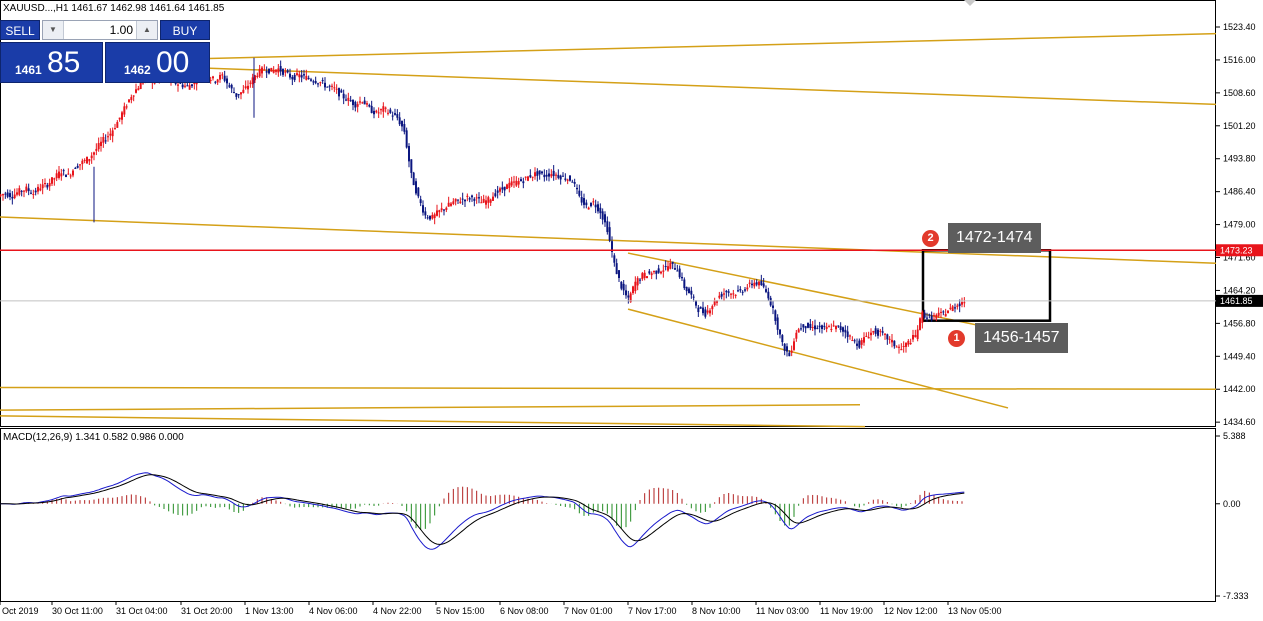 The image size is (1263, 621). Describe the element at coordinates (100, 30) in the screenshot. I see `lot-size-stepper: ▼ 1.00 ▲` at that location.